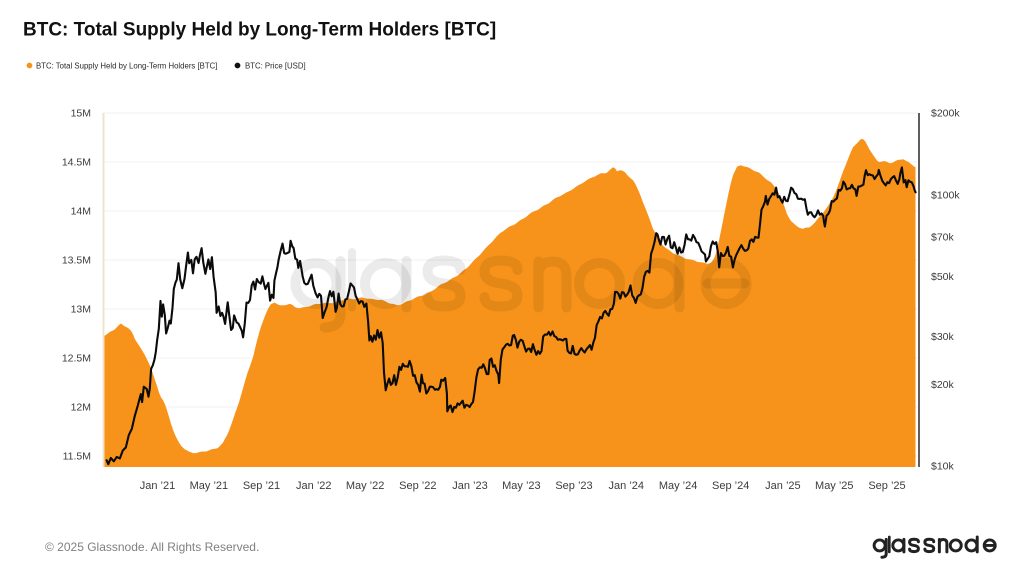  I want to click on svg-text: May ’23, so click(521, 486).